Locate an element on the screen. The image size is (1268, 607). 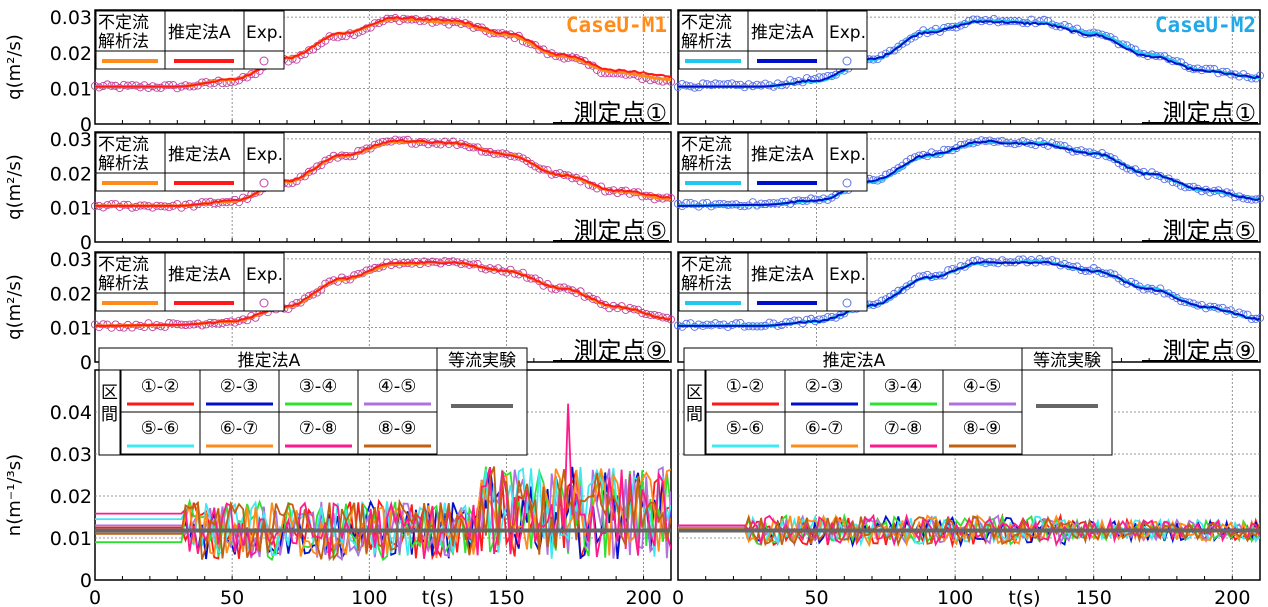
x-tick-label: 0 is located at coordinates (678, 597).